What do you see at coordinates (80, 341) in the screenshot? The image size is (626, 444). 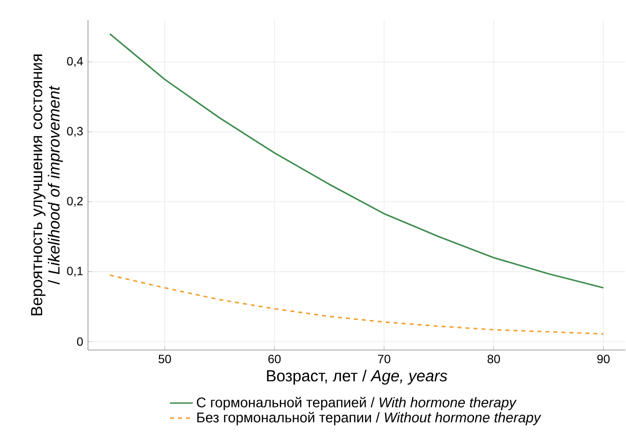 I see `y-tick-label: 0` at bounding box center [80, 341].